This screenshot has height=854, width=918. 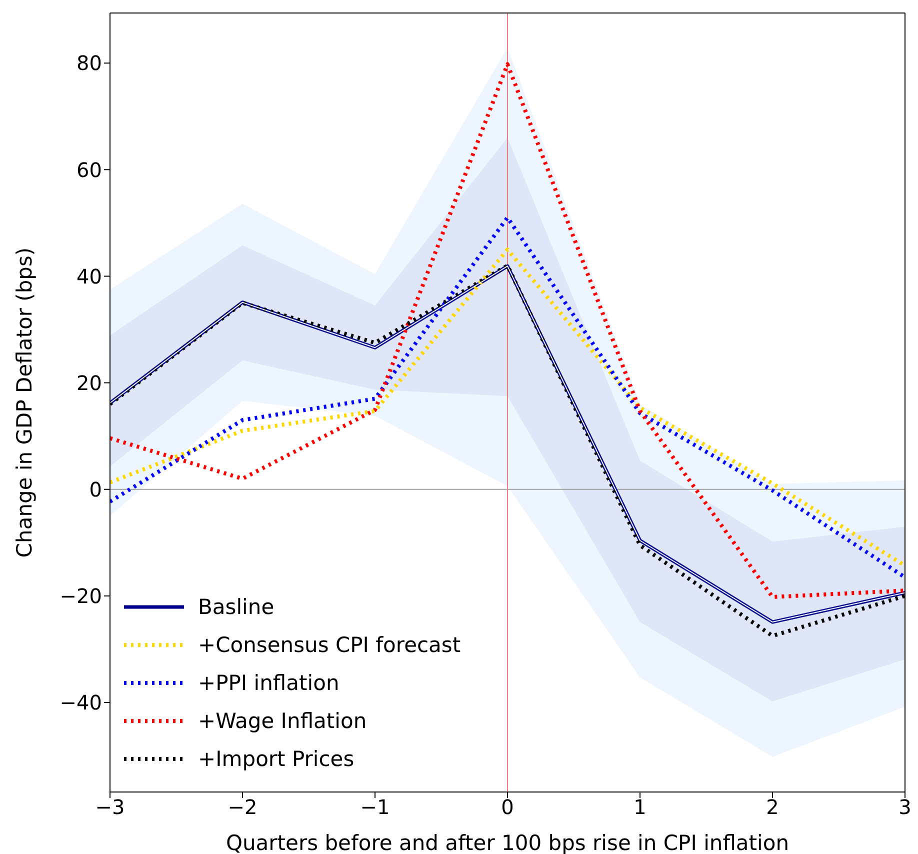 I want to click on x-axis-title: Quarters before and after 100 bps rise in CPI inflation, so click(x=508, y=842).